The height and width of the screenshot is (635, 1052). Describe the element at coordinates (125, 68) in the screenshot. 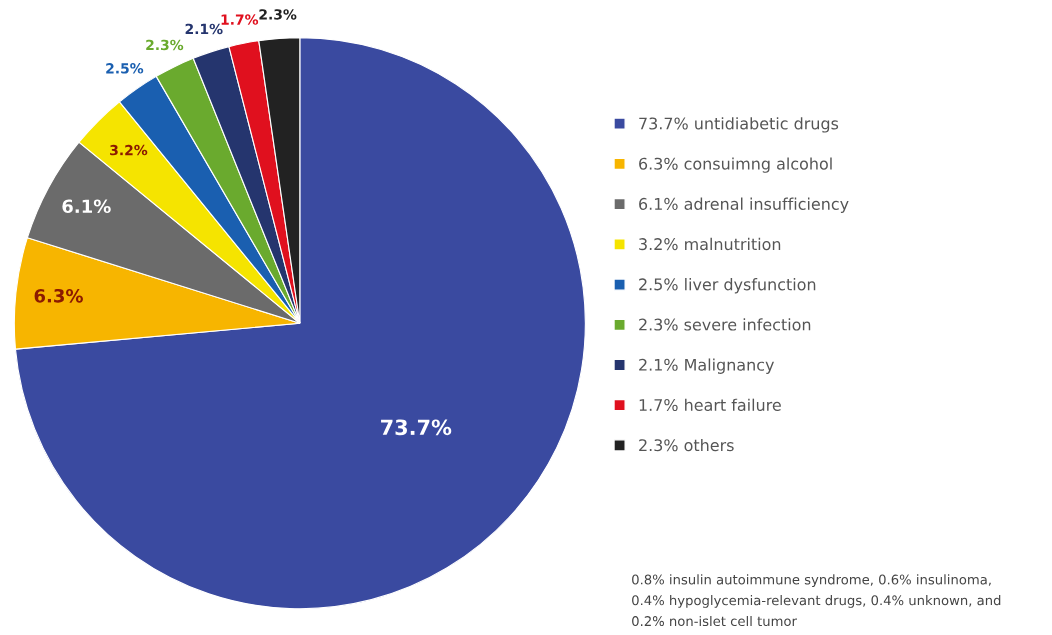

I see `data-label: 2.5%` at that location.